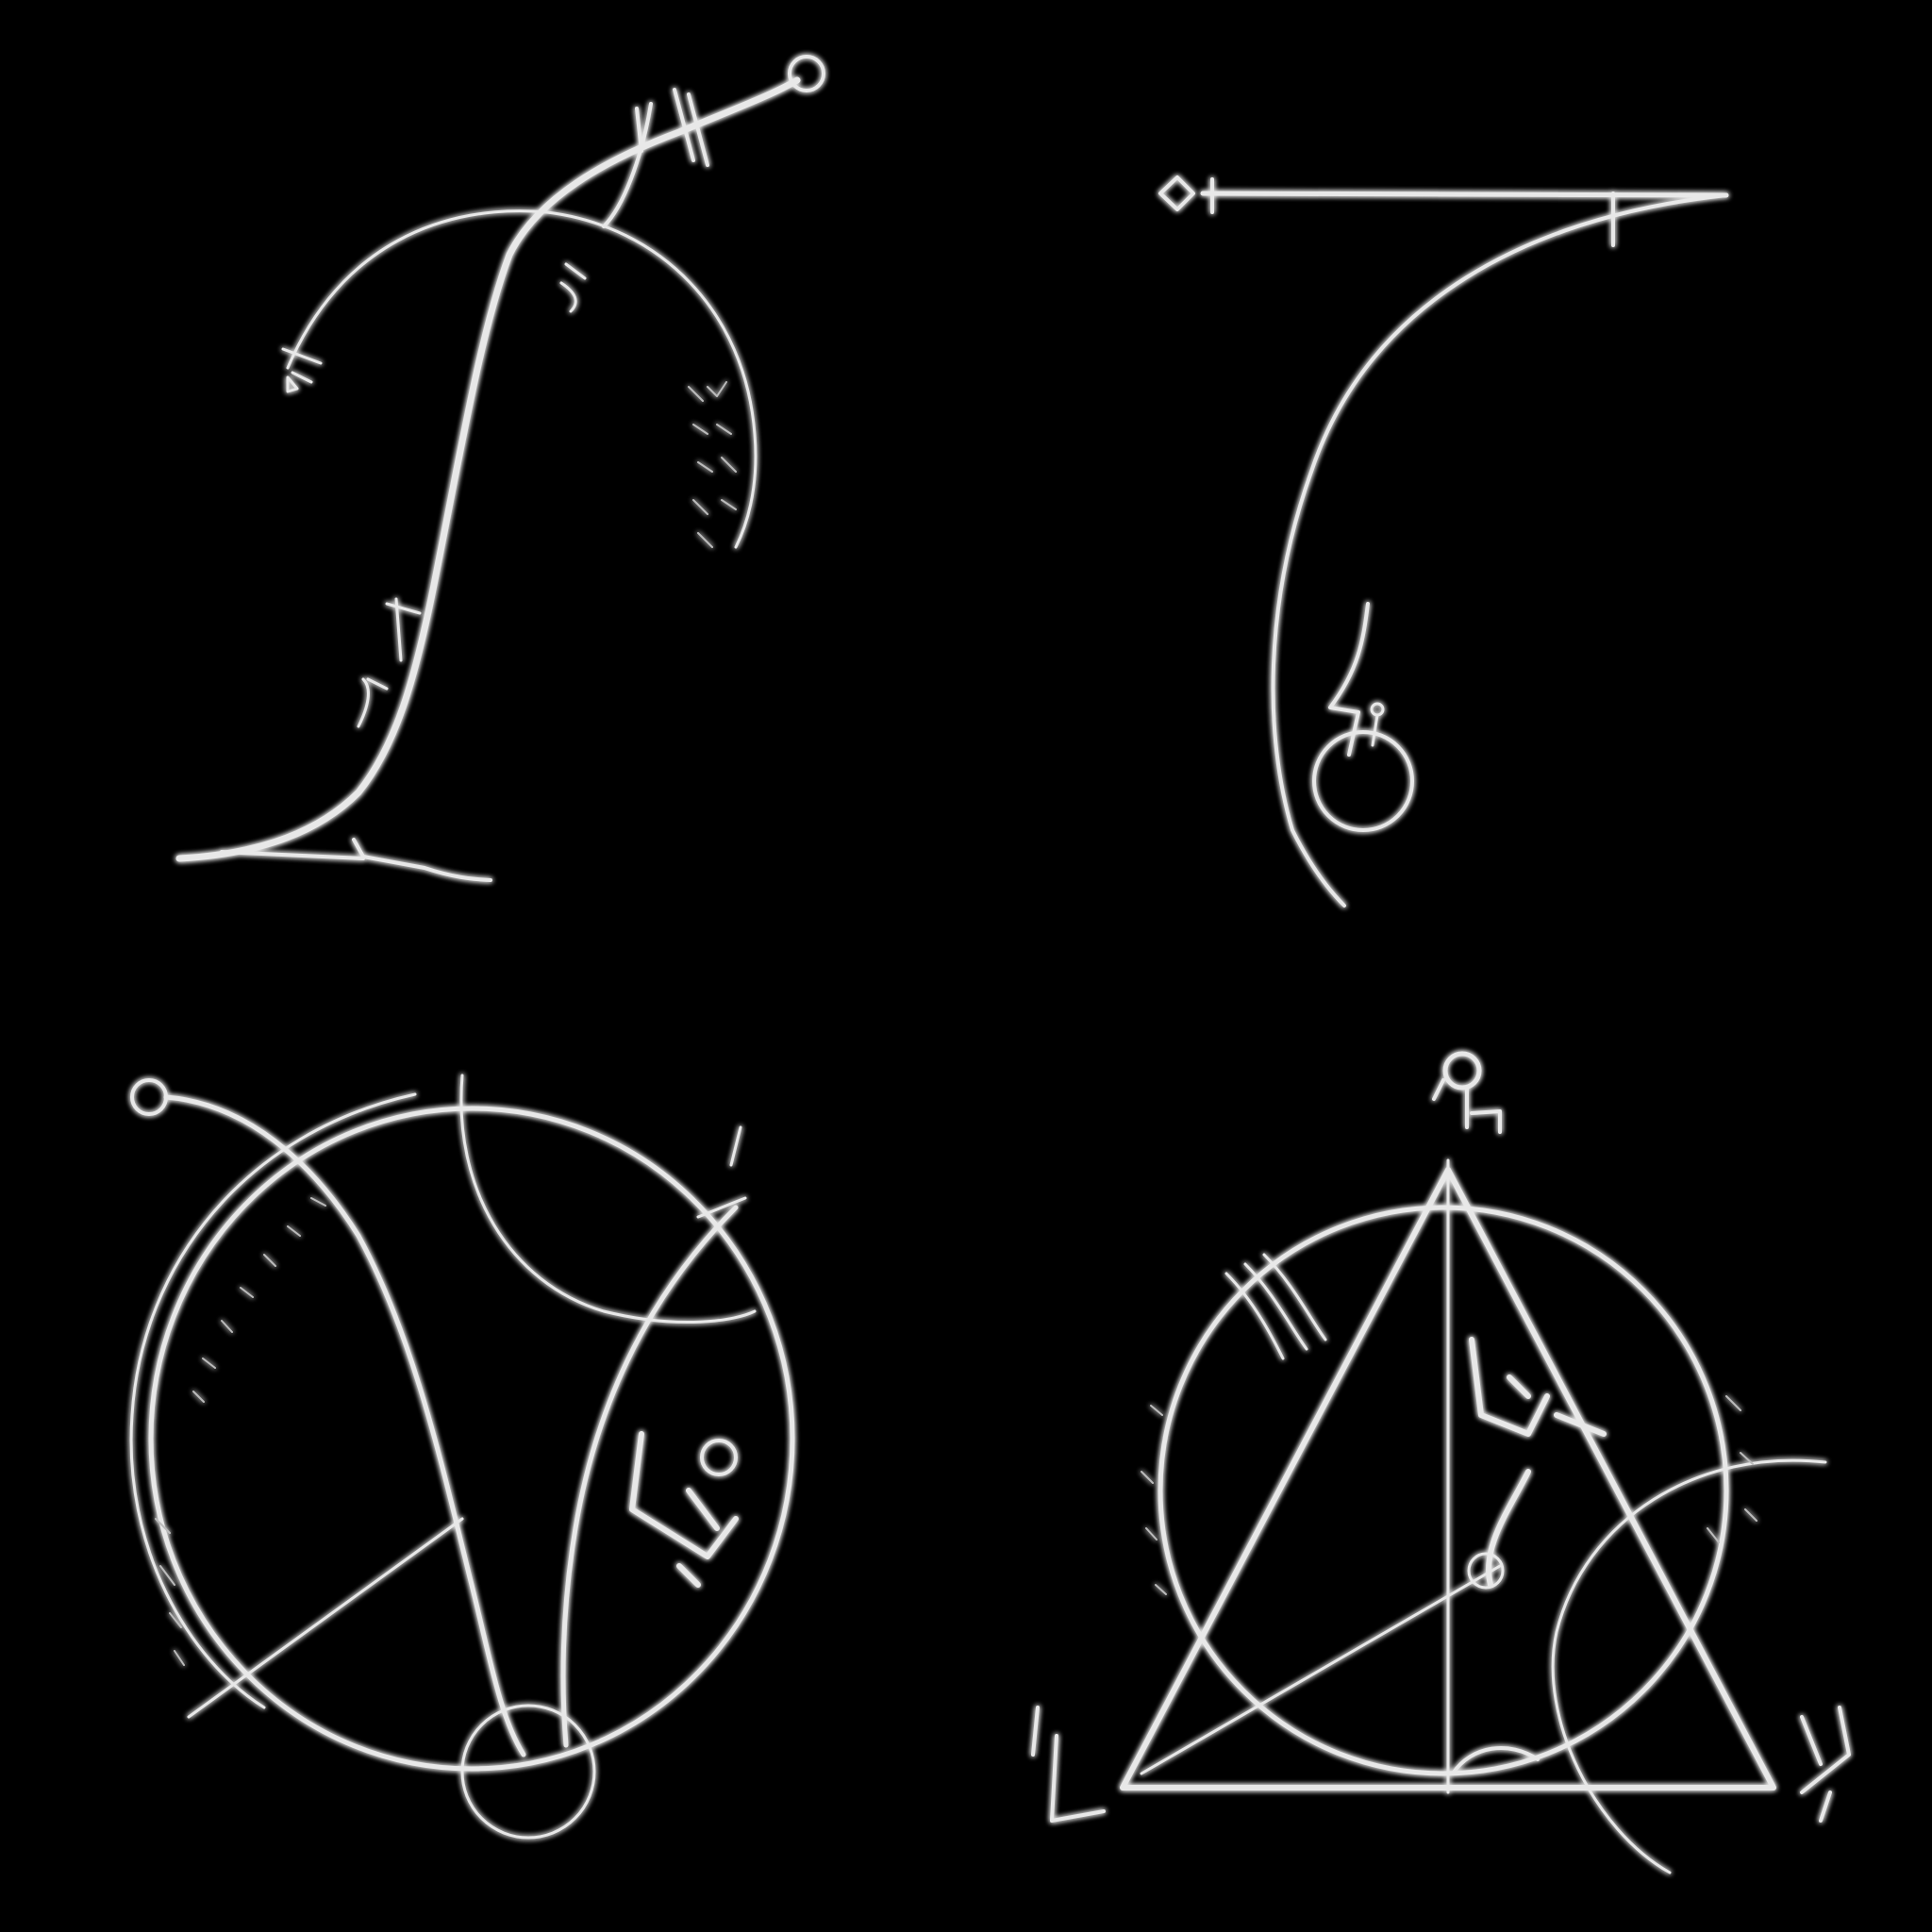 This screenshot has width=1932, height=1932. What do you see at coordinates (1375, 730) in the screenshot?
I see `ring-stem` at bounding box center [1375, 730].